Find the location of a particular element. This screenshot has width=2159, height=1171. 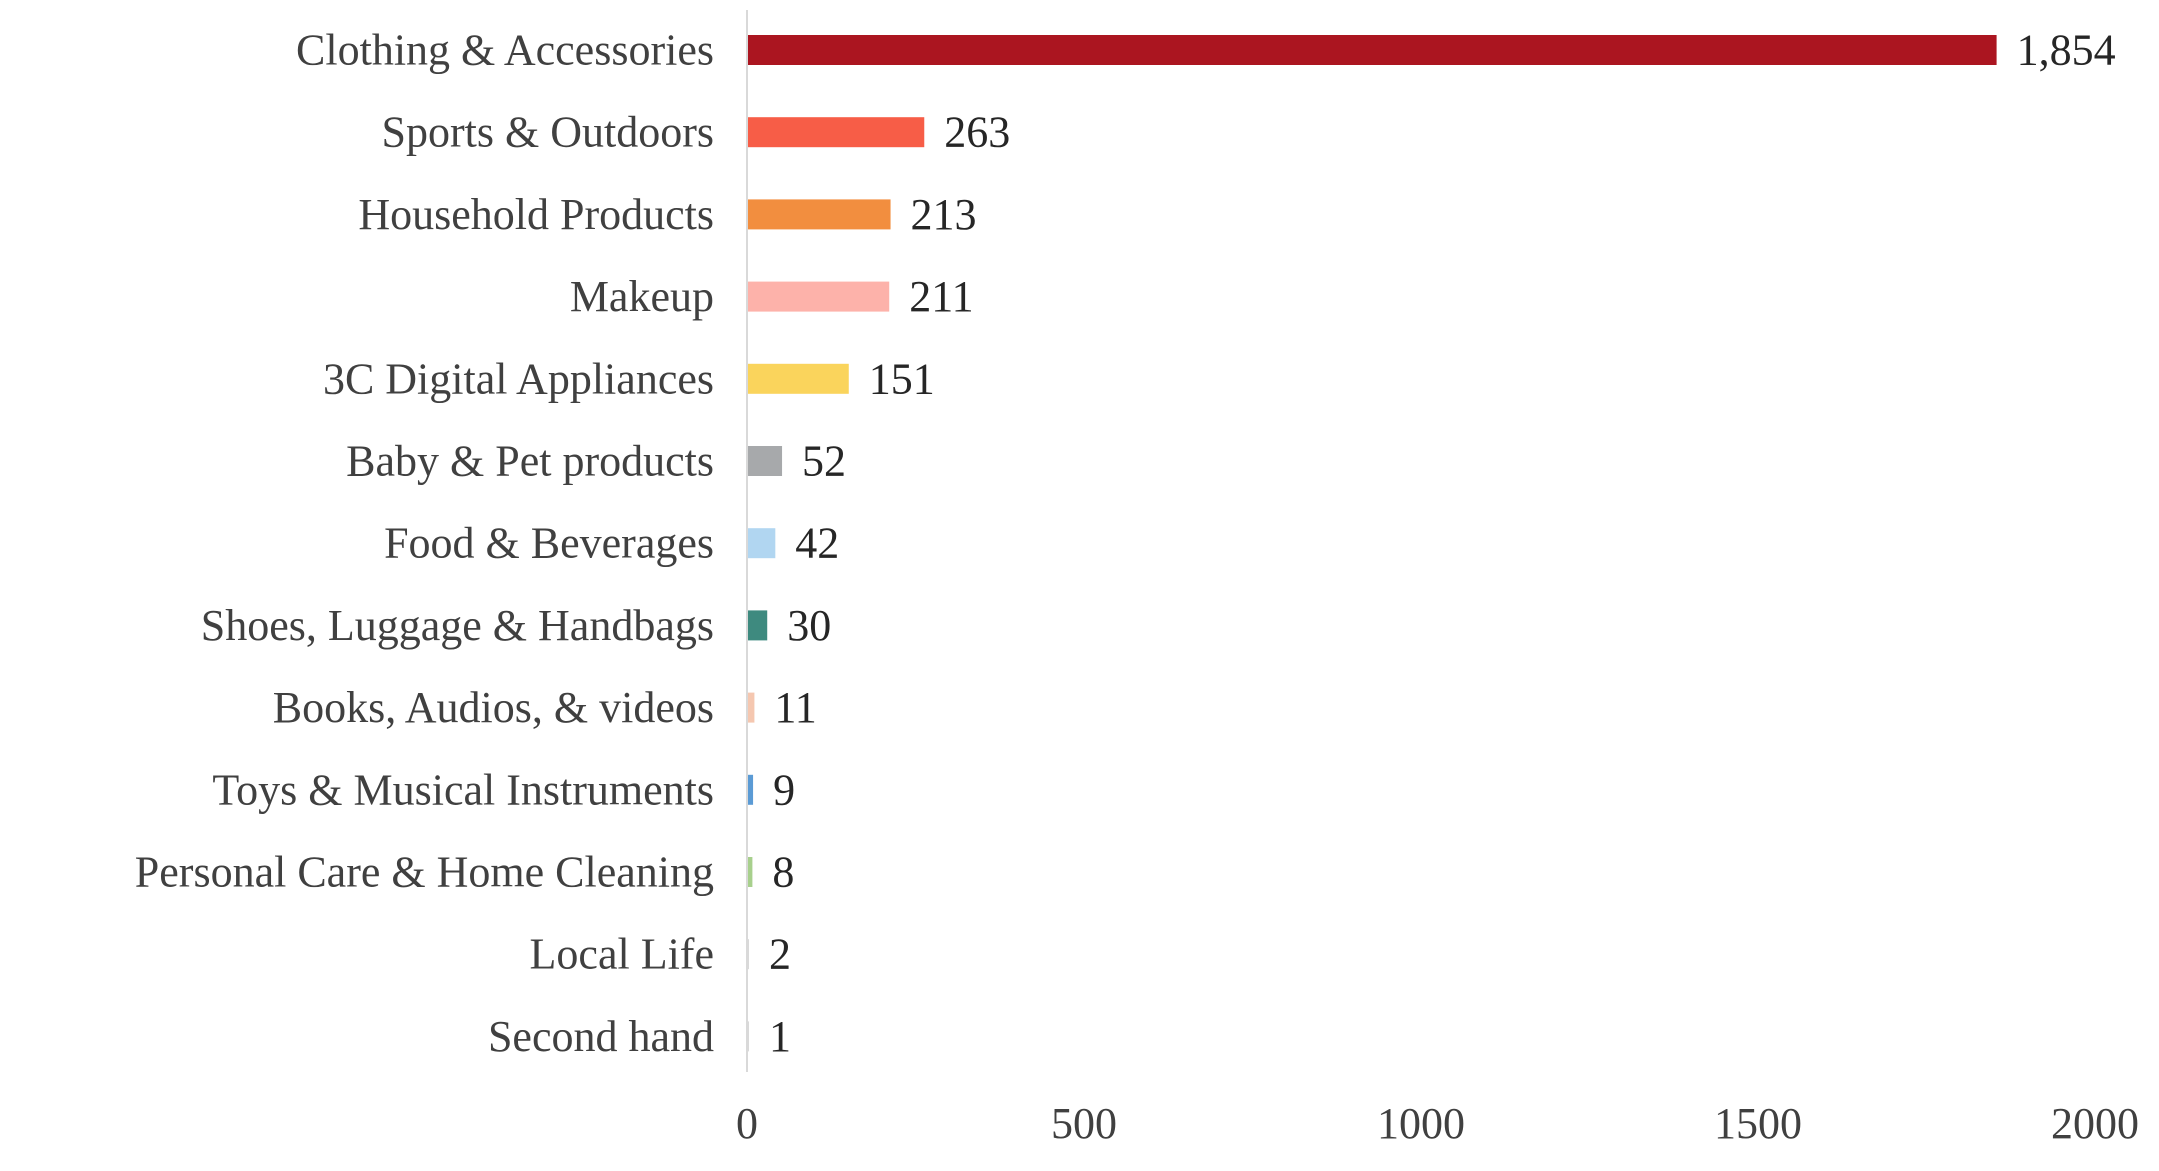

x-tick-label: 1000 is located at coordinates (1421, 1123).